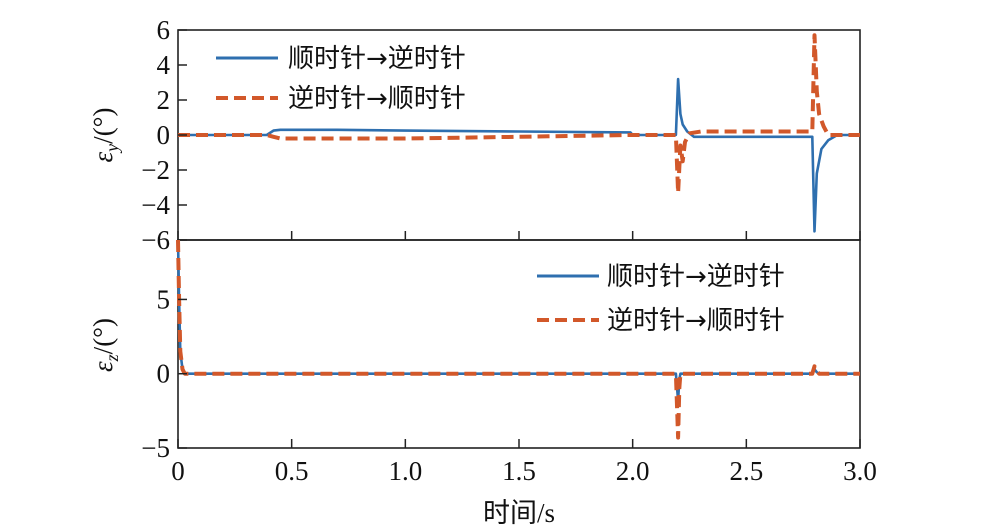  Describe the element at coordinates (696, 277) in the screenshot. I see `bottom-legend-label-1: 顺时针→逆时针` at that location.